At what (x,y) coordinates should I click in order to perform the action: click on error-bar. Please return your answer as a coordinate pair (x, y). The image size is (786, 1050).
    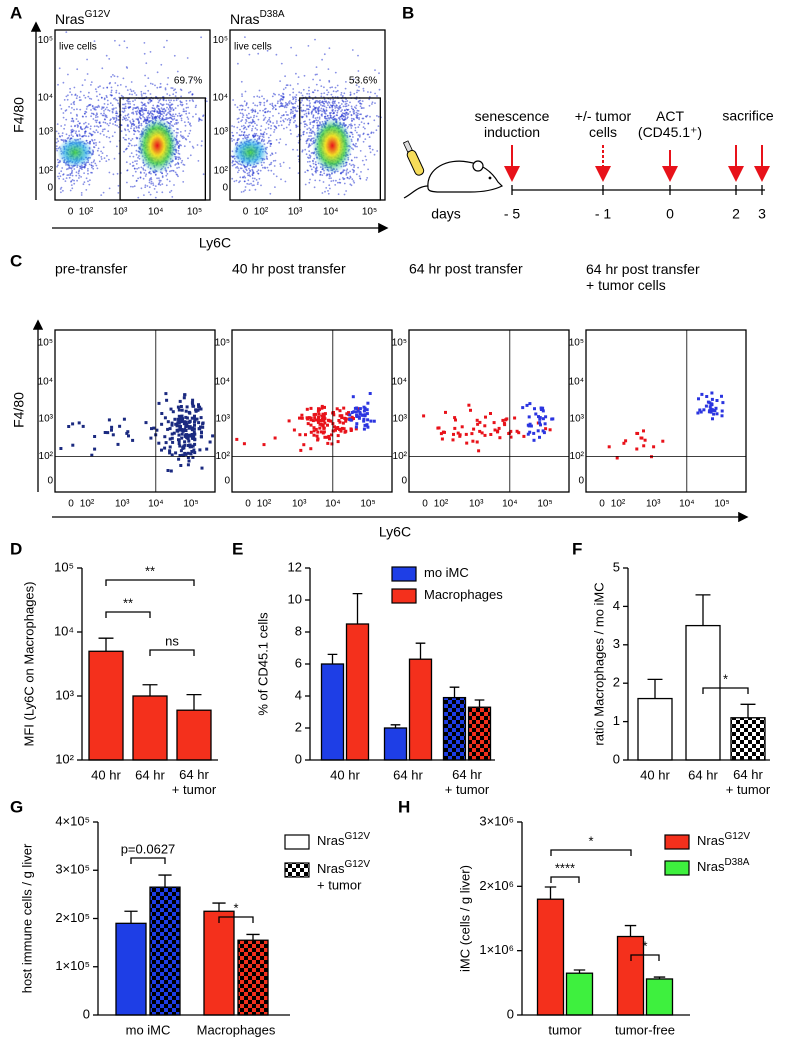
    Looking at the image, I should click on (194, 702).